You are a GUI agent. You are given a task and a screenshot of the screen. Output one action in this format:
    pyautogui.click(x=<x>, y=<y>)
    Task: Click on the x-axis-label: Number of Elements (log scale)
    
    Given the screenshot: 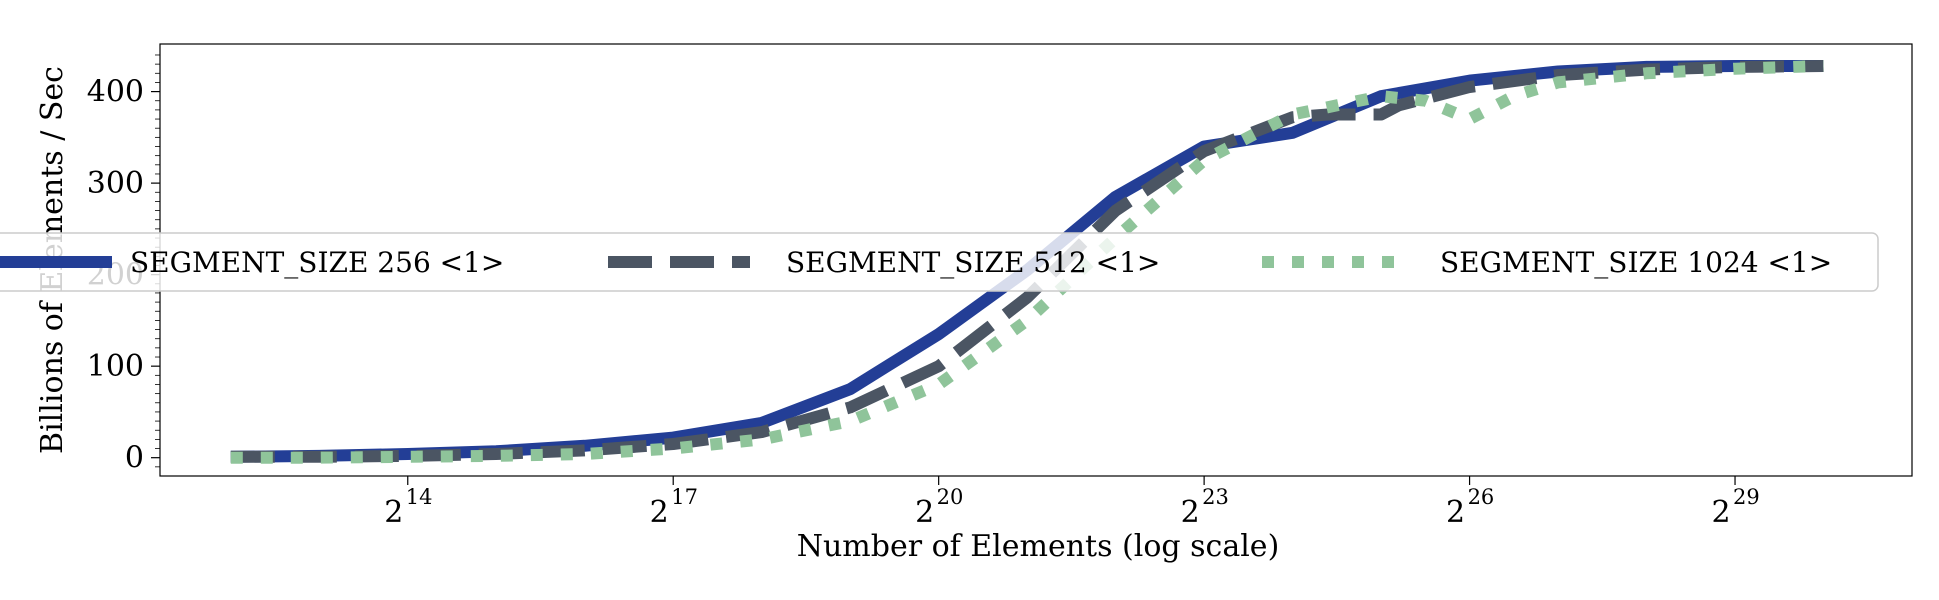 What is the action you would take?
    pyautogui.click(x=1038, y=546)
    